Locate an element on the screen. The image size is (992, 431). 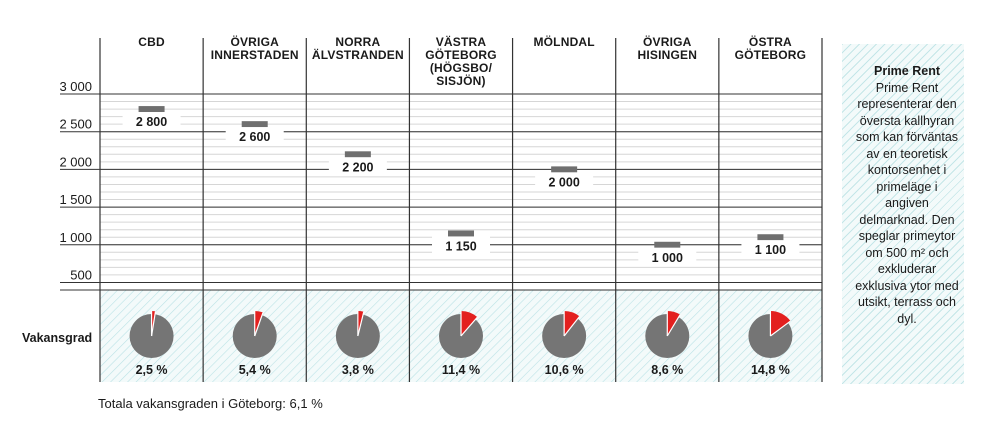
rent-value-label: 2 800 is located at coordinates (151, 122).